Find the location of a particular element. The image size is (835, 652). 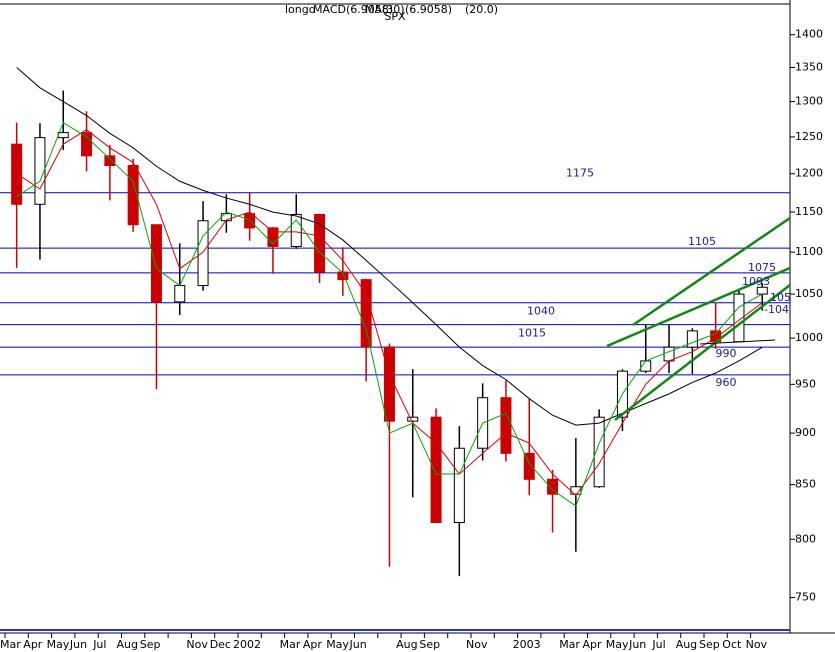

level-label: 1015 is located at coordinates (532, 333).